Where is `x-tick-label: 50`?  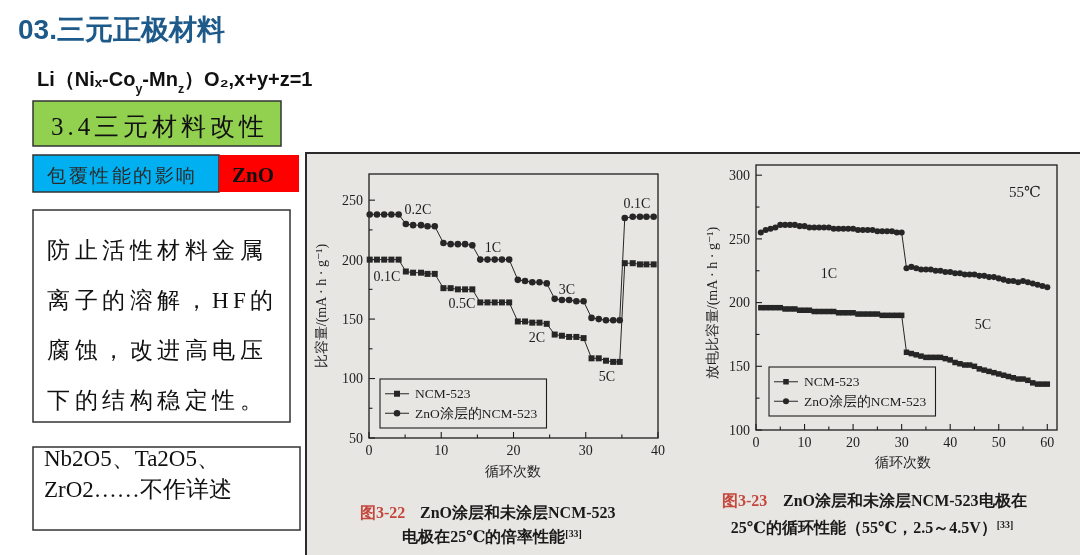
x-tick-label: 50 is located at coordinates (998, 442).